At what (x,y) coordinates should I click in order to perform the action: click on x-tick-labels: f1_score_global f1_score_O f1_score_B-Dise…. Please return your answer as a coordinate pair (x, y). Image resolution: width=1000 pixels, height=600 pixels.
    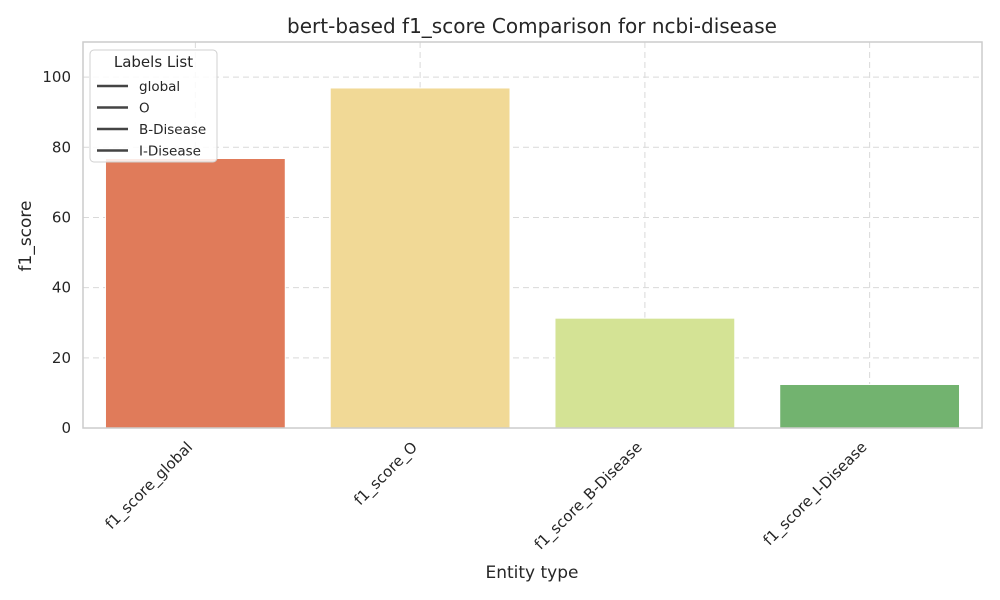
    Looking at the image, I should click on (487, 496).